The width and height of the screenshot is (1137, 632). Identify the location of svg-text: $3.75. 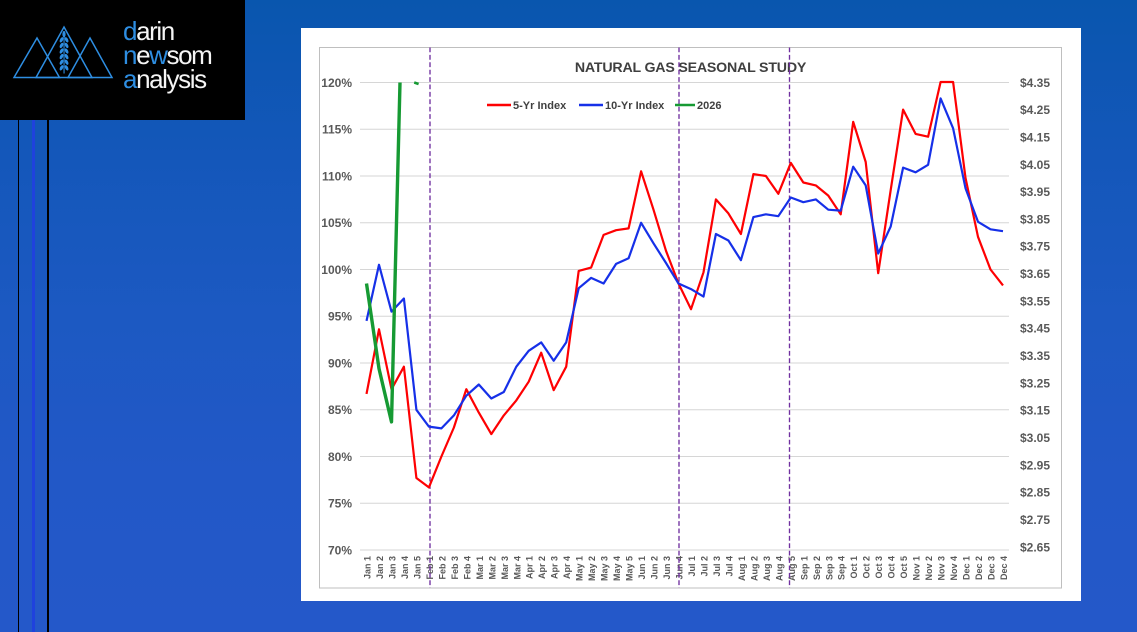
(1035, 247).